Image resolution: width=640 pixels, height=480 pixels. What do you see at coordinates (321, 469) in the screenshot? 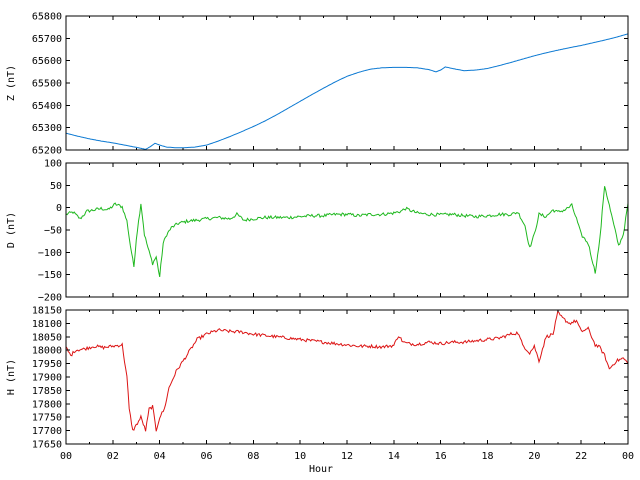
I see `x-axis-label: Hour` at bounding box center [321, 469].